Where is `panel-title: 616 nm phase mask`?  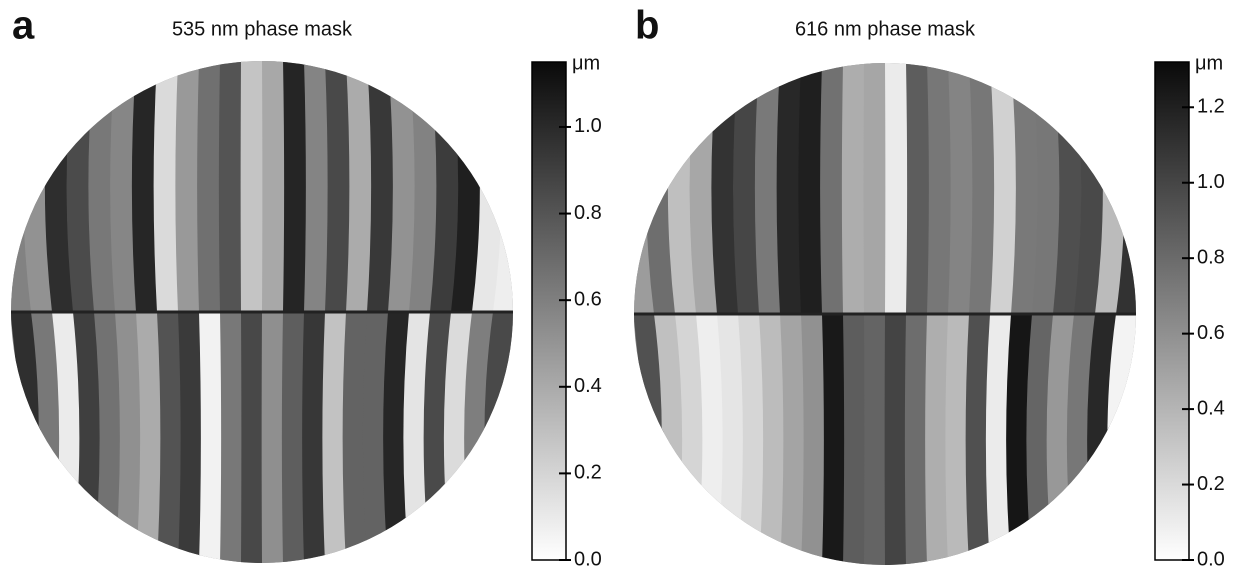
panel-title: 616 nm phase mask is located at coordinates (885, 29).